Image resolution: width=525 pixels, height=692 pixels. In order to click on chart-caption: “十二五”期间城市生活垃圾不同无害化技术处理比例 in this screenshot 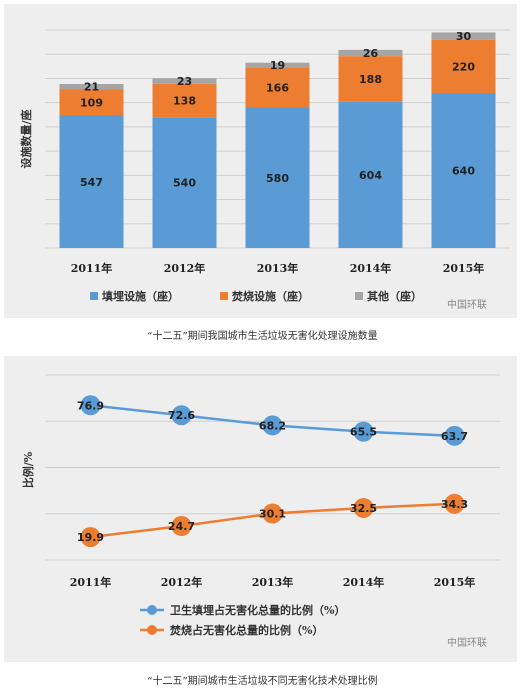, I will do `click(262, 681)`.